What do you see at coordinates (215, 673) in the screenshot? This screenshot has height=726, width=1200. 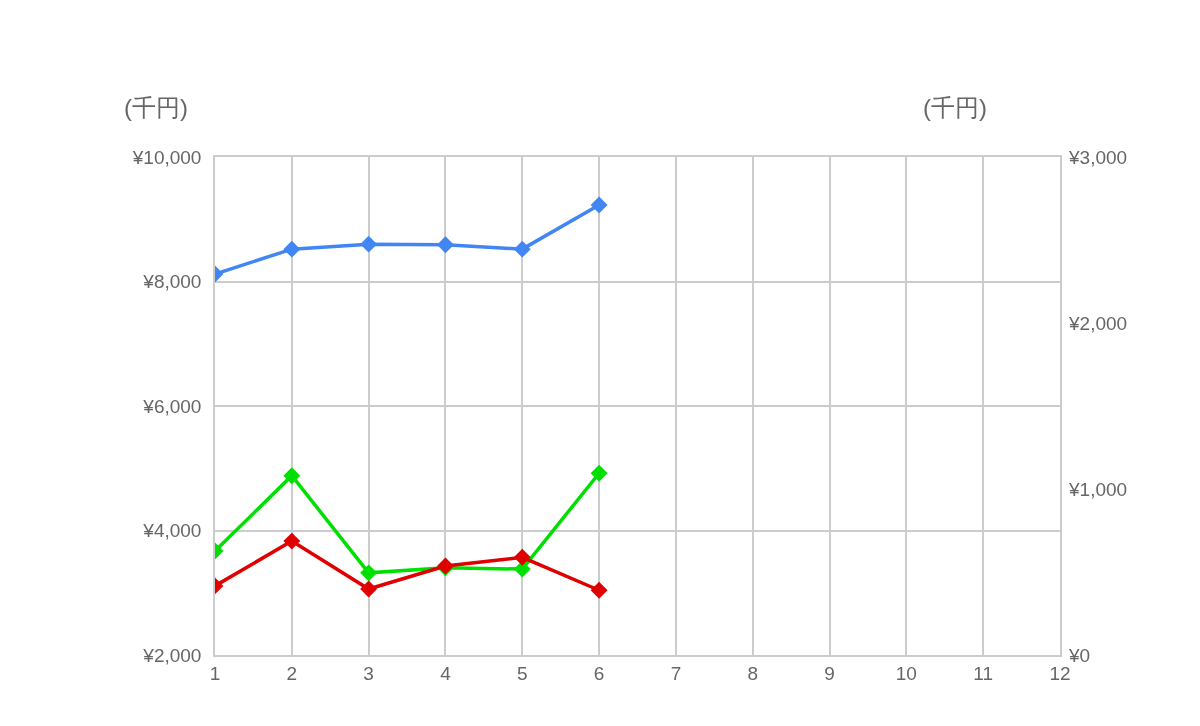 I see `x-tick-label: 1` at bounding box center [215, 673].